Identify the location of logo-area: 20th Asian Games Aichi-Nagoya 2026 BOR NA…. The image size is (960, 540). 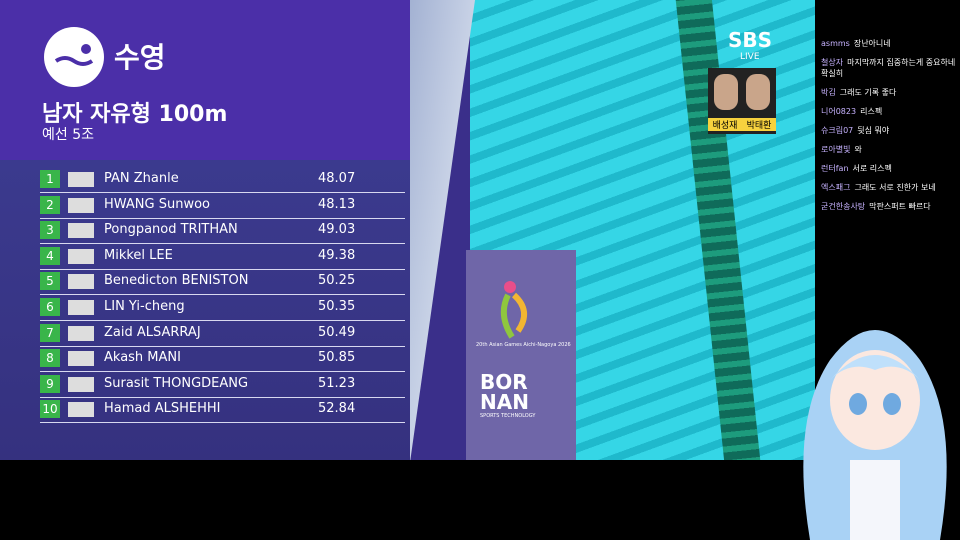
(521, 355).